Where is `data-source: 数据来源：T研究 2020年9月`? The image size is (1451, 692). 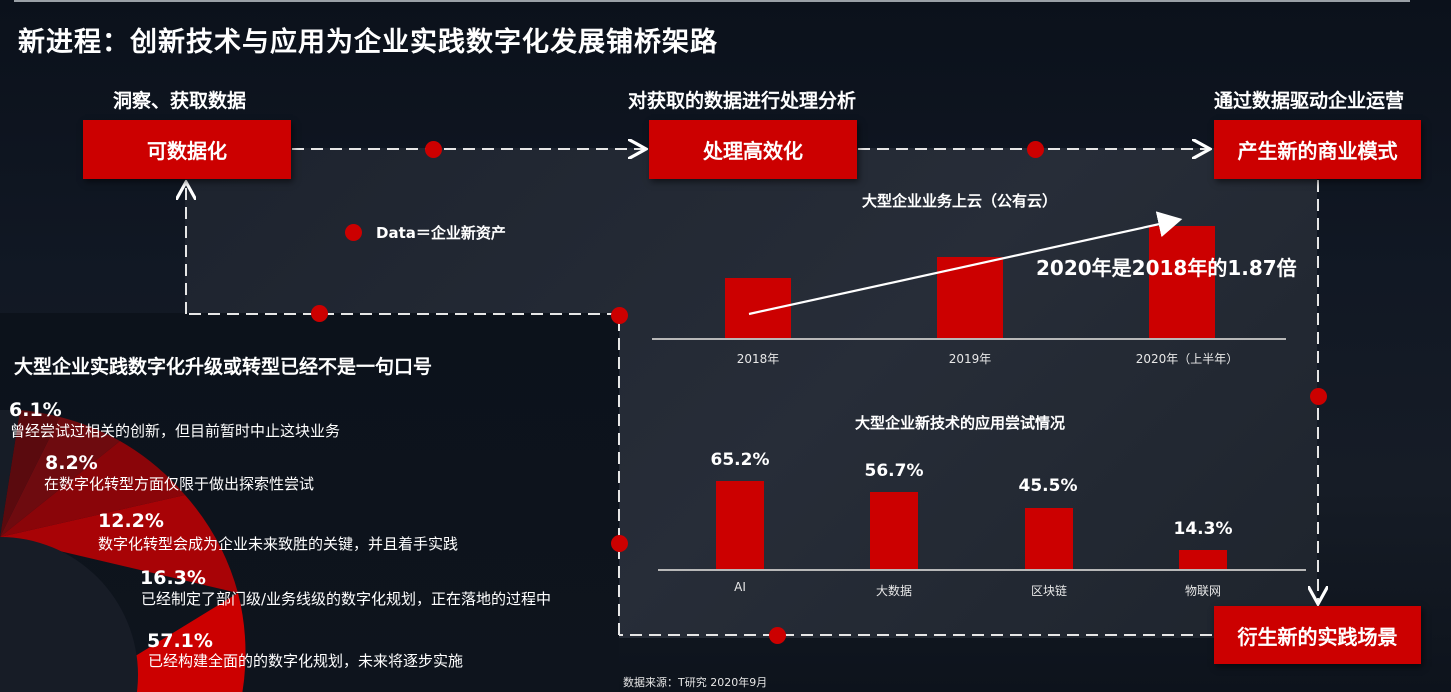 data-source: 数据来源：T研究 2020年9月 is located at coordinates (695, 682).